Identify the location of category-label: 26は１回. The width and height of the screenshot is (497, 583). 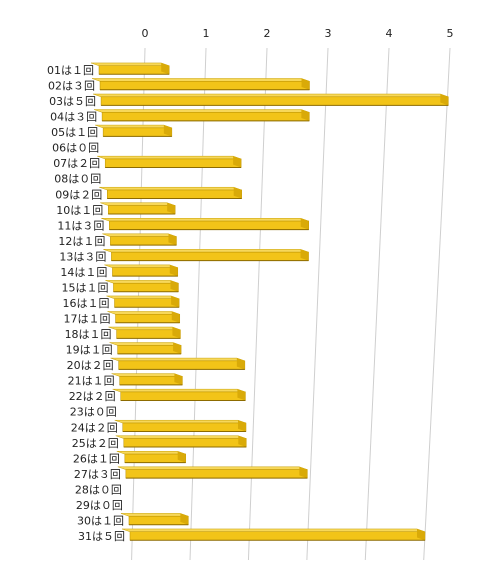
(96, 458).